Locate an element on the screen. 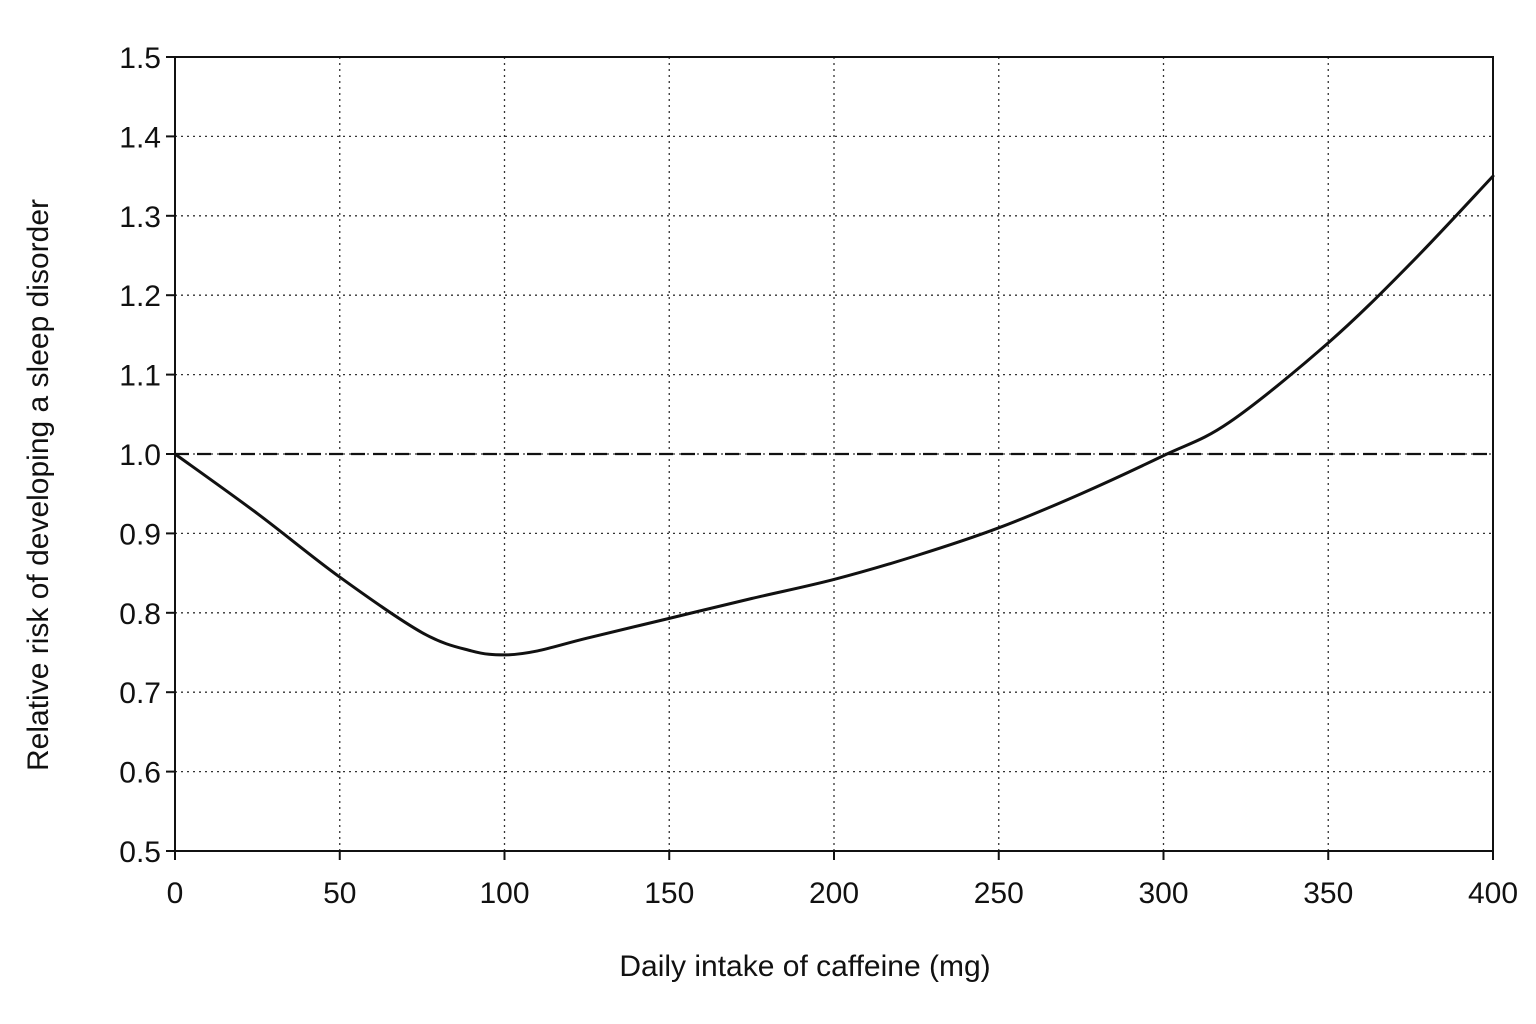  y-tick-label: 0.8 is located at coordinates (140, 614).